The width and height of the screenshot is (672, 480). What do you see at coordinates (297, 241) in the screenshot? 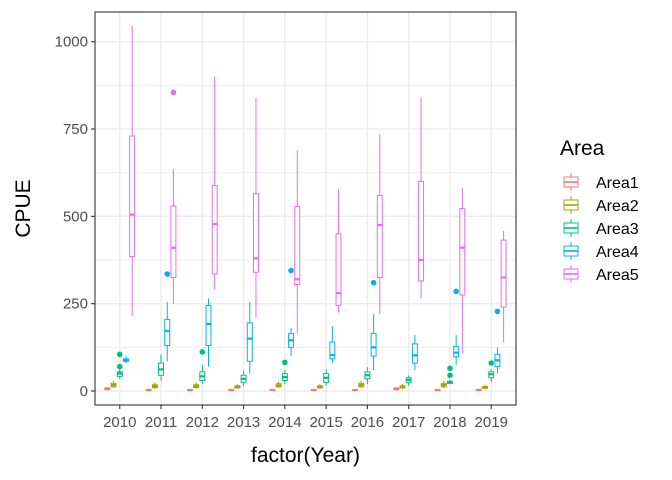
I see `box-area5-2014` at bounding box center [297, 241].